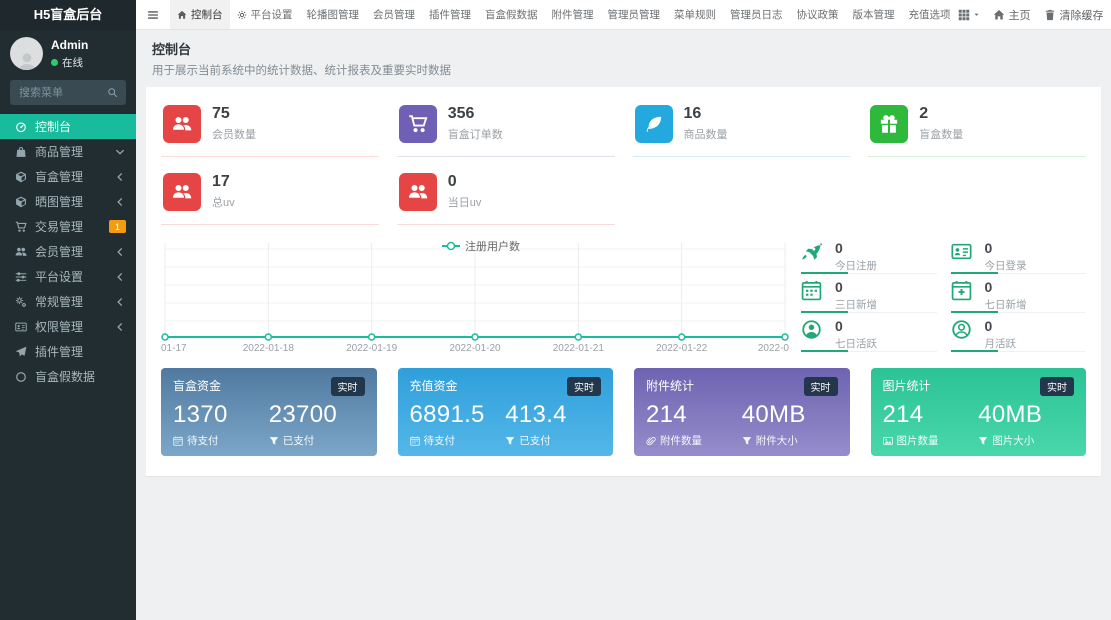  Describe the element at coordinates (221, 181) in the screenshot. I see `stat-value: 17` at that location.